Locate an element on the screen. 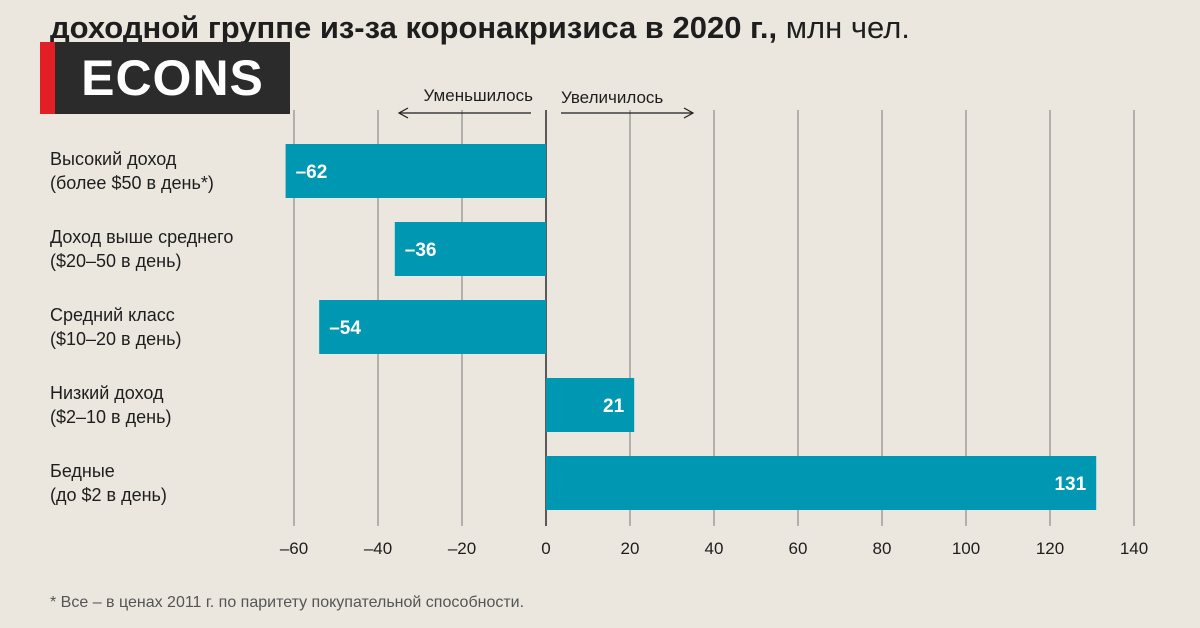  x-tick-label: 80 is located at coordinates (882, 548).